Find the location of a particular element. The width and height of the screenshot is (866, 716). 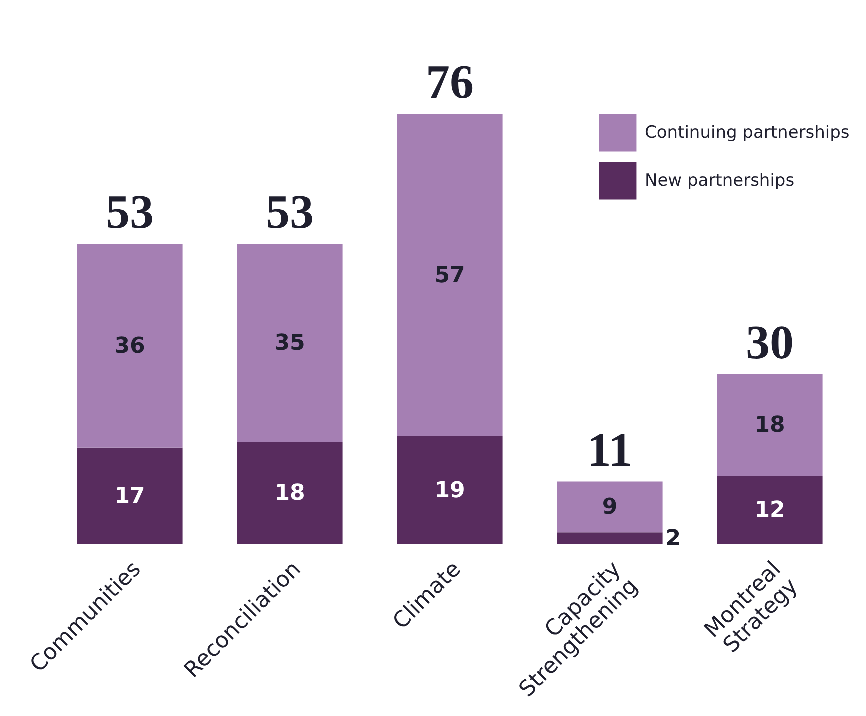

data-label: 9 is located at coordinates (610, 507).